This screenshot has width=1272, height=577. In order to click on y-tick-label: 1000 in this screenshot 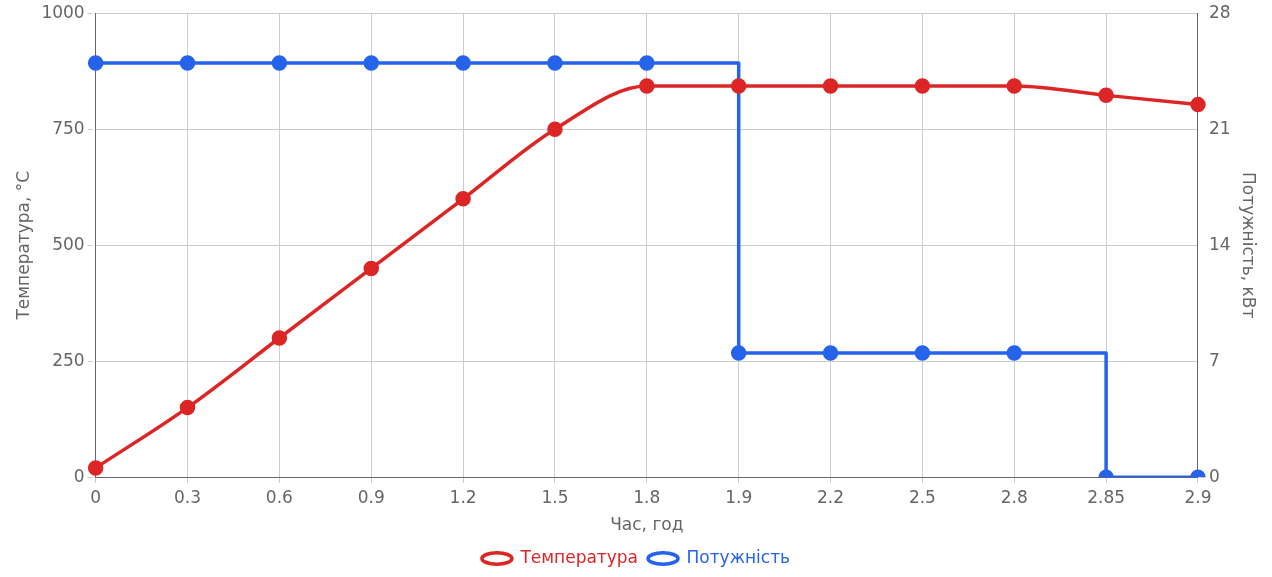, I will do `click(63, 11)`.